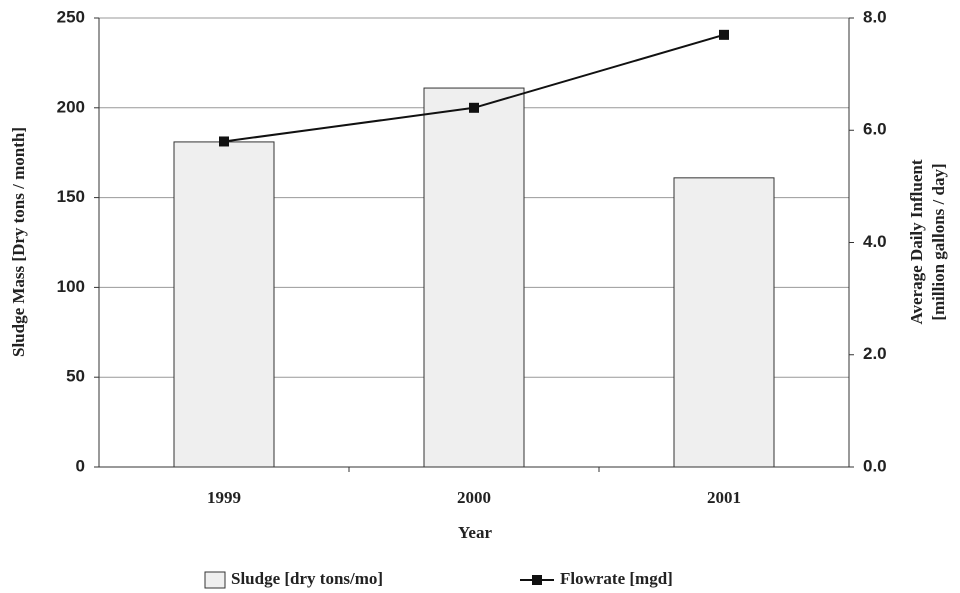  What do you see at coordinates (307, 578) in the screenshot?
I see `legend-label: Sludge [dry tons/mo]` at bounding box center [307, 578].